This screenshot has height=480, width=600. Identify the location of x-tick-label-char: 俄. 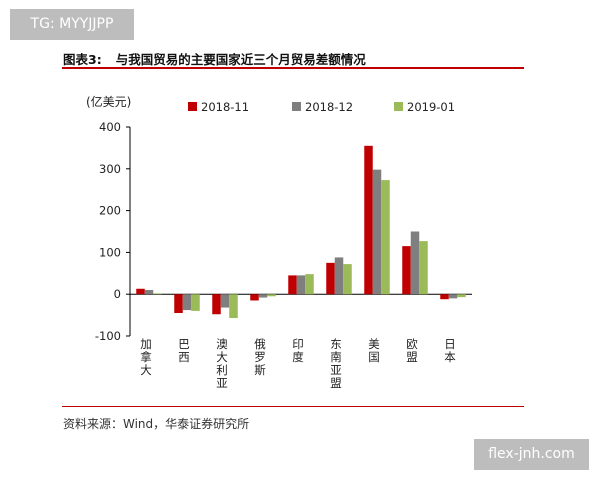
(260, 344).